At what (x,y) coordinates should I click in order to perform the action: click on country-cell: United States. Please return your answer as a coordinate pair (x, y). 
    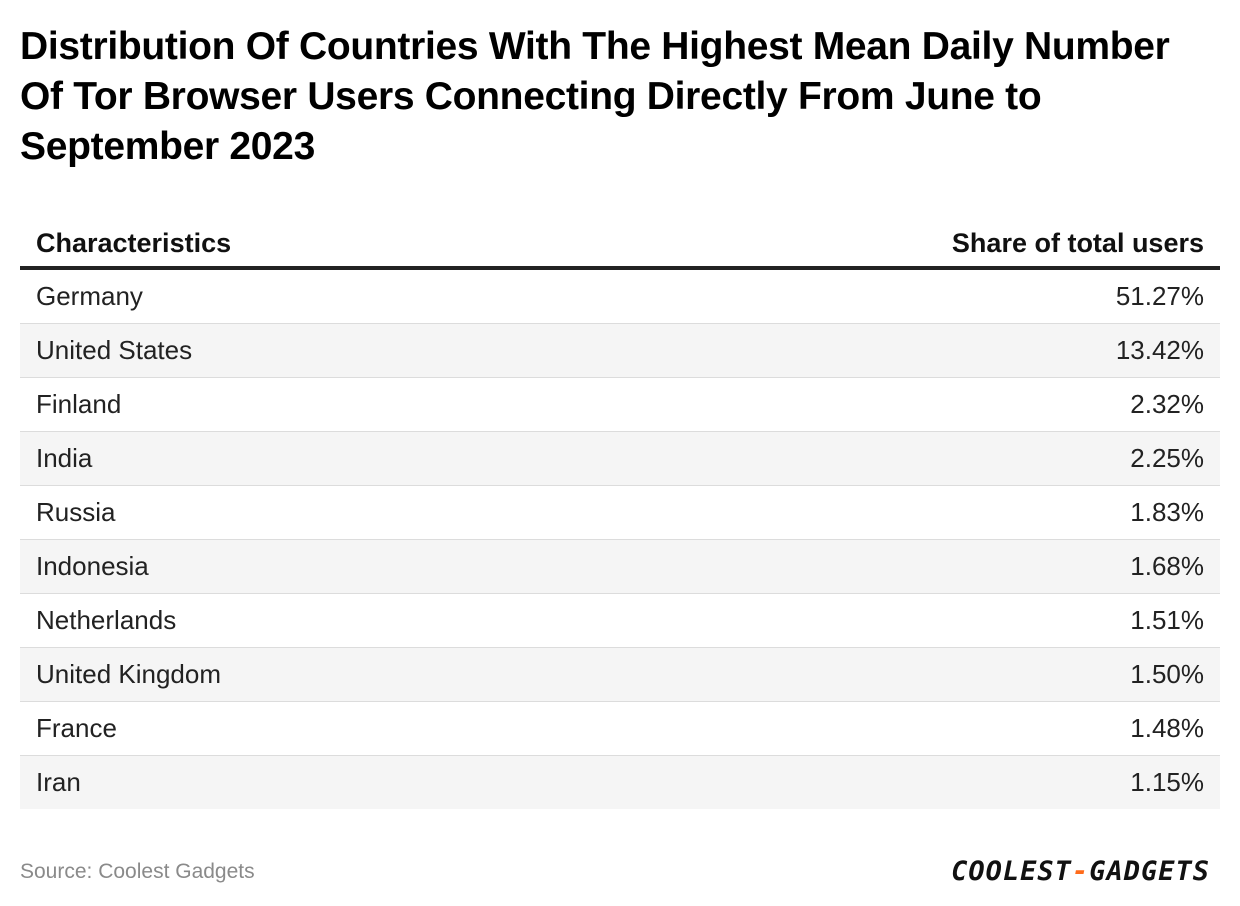
    Looking at the image, I should click on (114, 350).